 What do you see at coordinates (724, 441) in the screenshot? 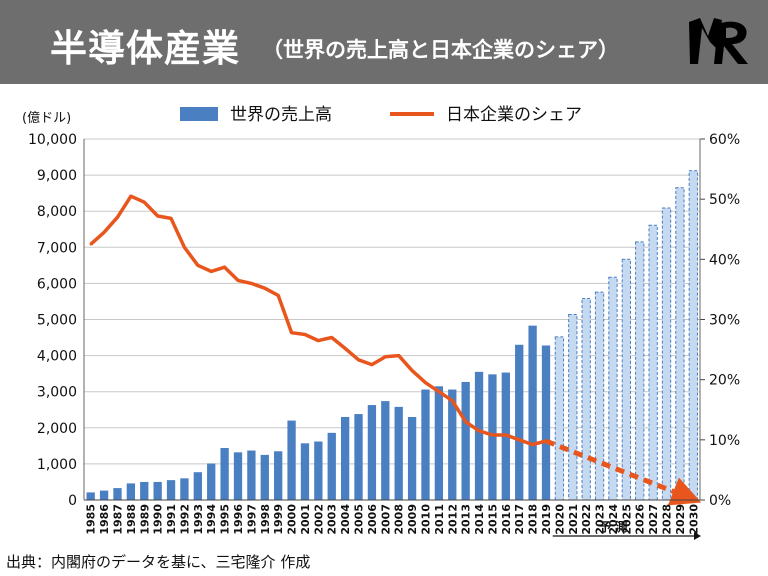
I see `y-right-tick-label: 10%` at bounding box center [724, 441].